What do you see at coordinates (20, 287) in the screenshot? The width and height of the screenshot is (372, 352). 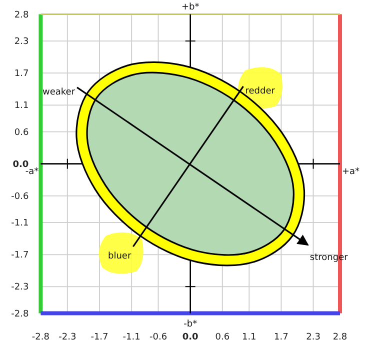 I see `y-tick-label: -2.3` at bounding box center [20, 287].